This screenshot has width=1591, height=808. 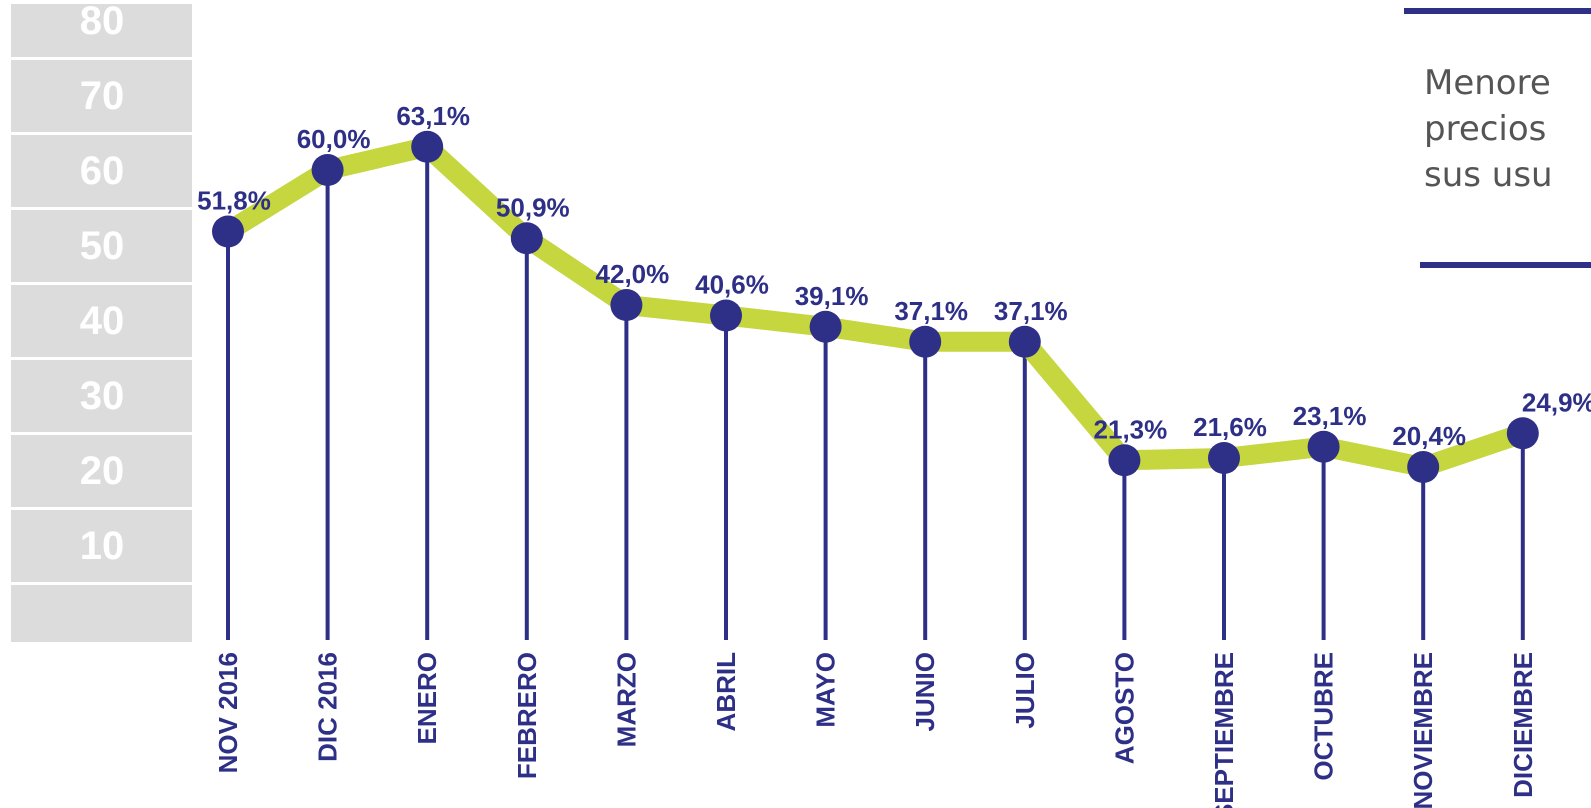 What do you see at coordinates (1124, 708) in the screenshot?
I see `x-tick-label: AGOSTO` at bounding box center [1124, 708].